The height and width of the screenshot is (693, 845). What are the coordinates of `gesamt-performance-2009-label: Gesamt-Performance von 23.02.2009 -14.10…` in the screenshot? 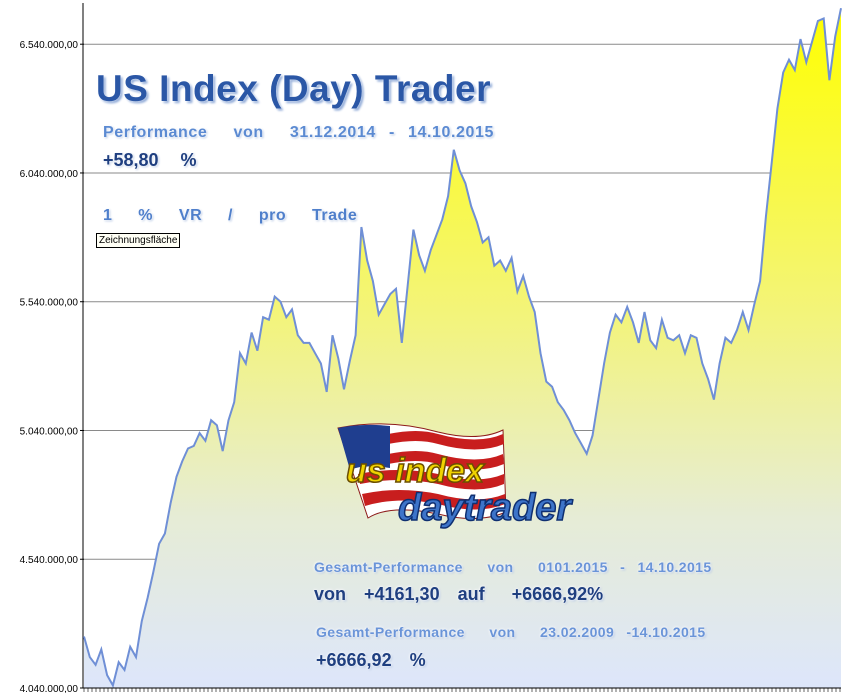 It's located at (511, 632).